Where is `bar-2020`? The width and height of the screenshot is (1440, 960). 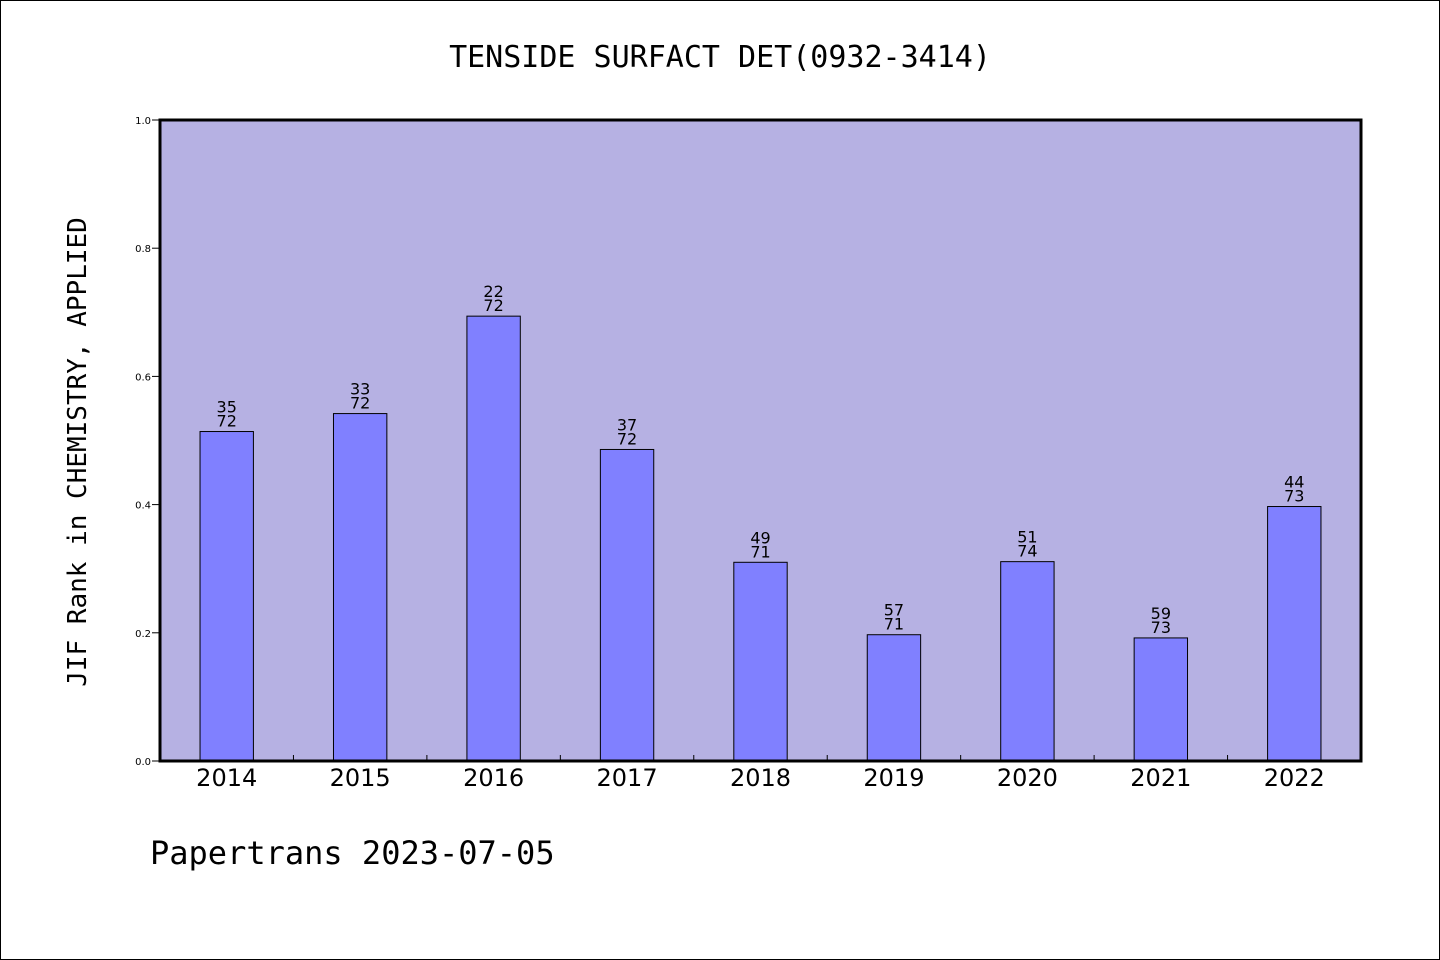 bar-2020 is located at coordinates (1027, 661).